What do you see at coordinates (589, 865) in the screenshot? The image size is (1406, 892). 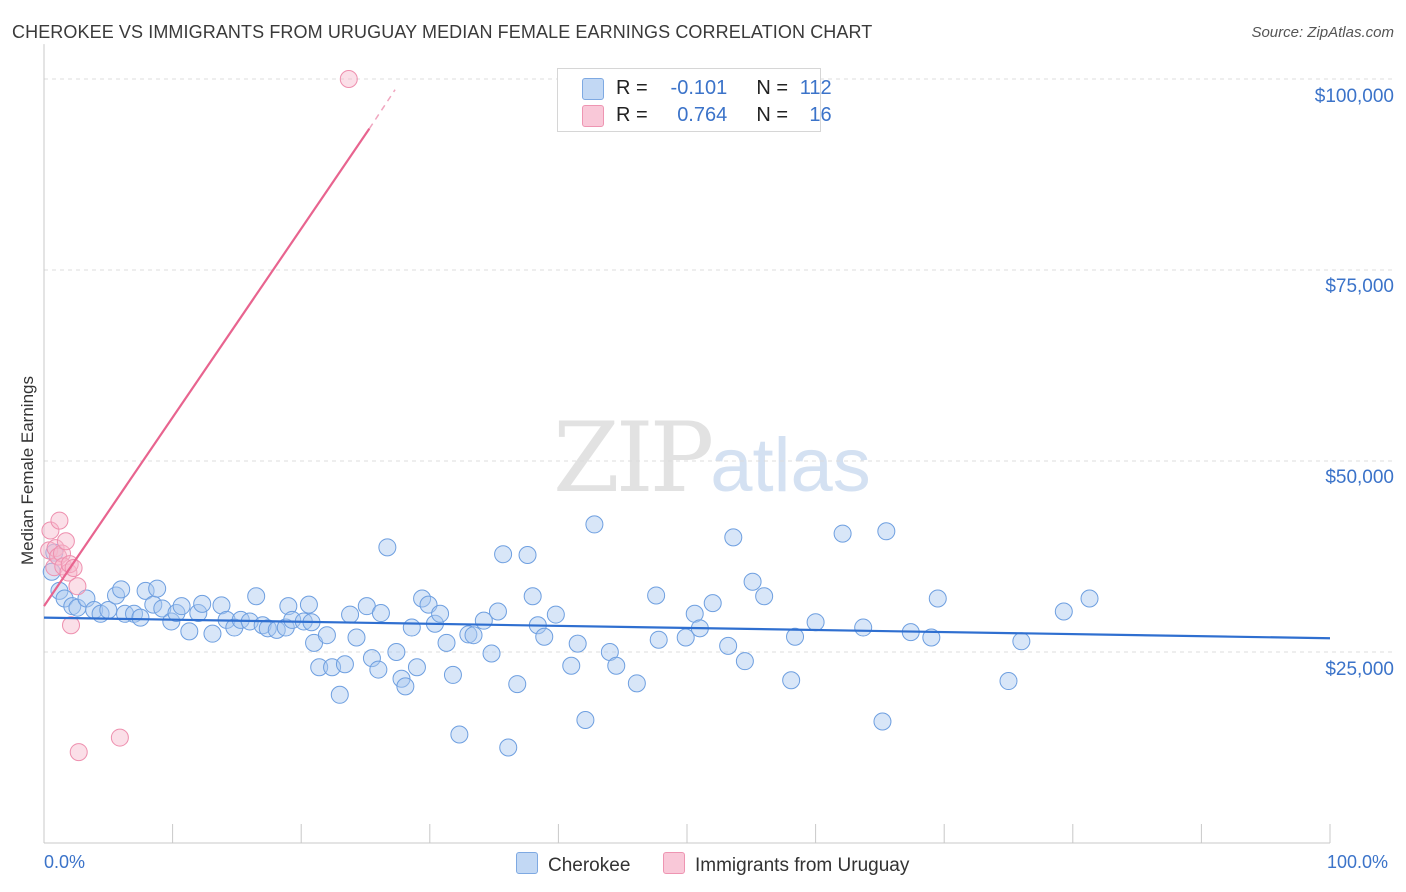 I see `legend-label: Cherokee` at bounding box center [589, 865].